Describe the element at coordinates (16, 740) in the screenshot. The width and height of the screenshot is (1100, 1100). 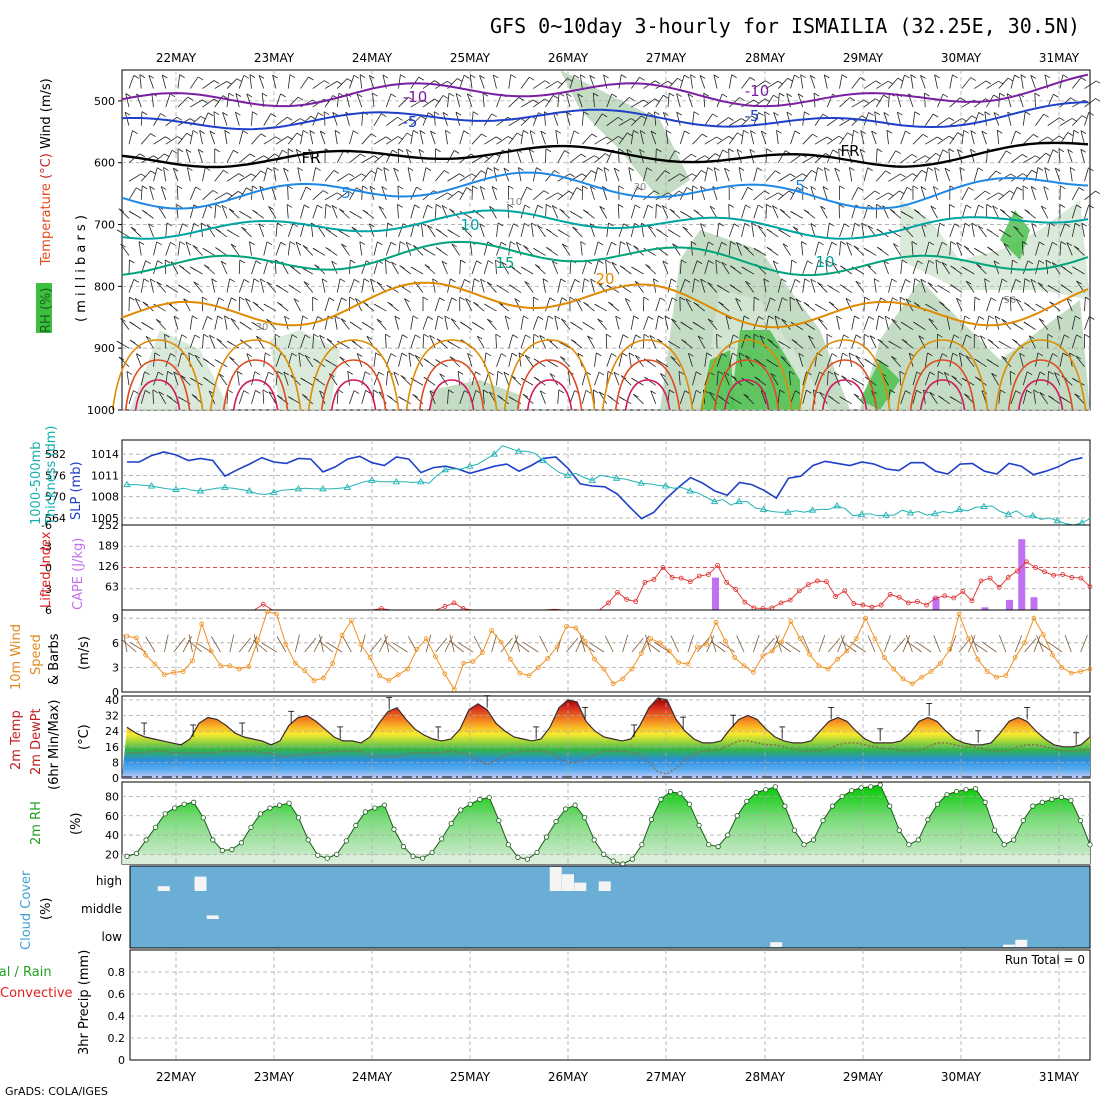
I see `temp-label-1: 2m Temp` at that location.